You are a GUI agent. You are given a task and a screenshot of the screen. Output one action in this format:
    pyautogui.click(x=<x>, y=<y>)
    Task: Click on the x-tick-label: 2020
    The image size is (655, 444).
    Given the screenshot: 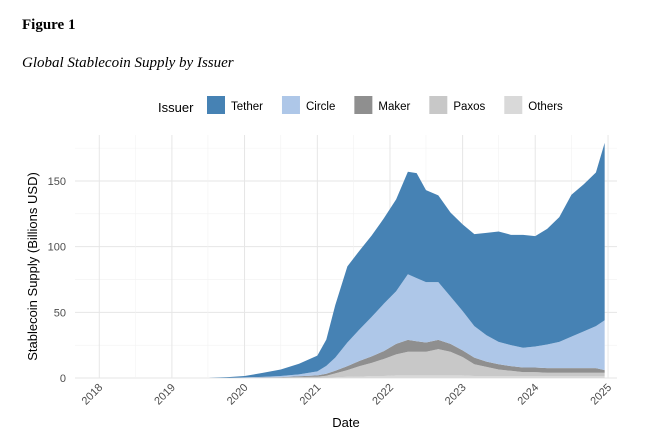 What is the action you would take?
    pyautogui.click(x=238, y=395)
    